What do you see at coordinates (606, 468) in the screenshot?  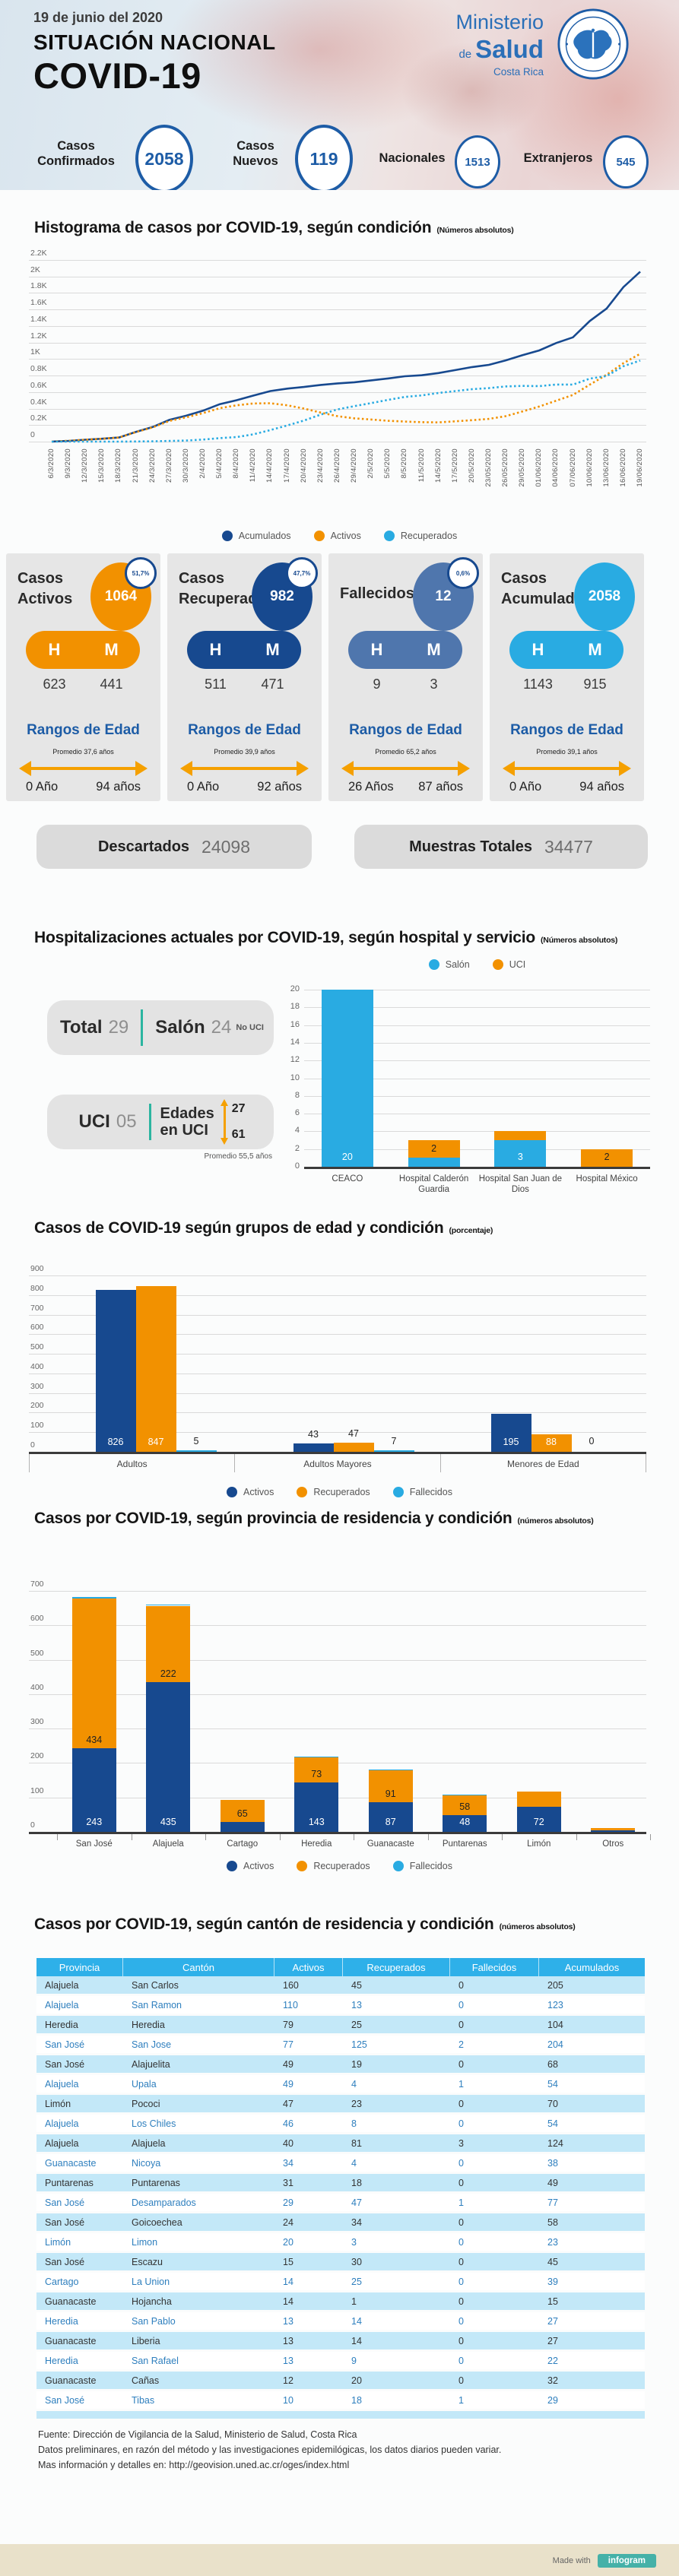 I see `x-axis-date-label: 13/06/2020` at bounding box center [606, 468].